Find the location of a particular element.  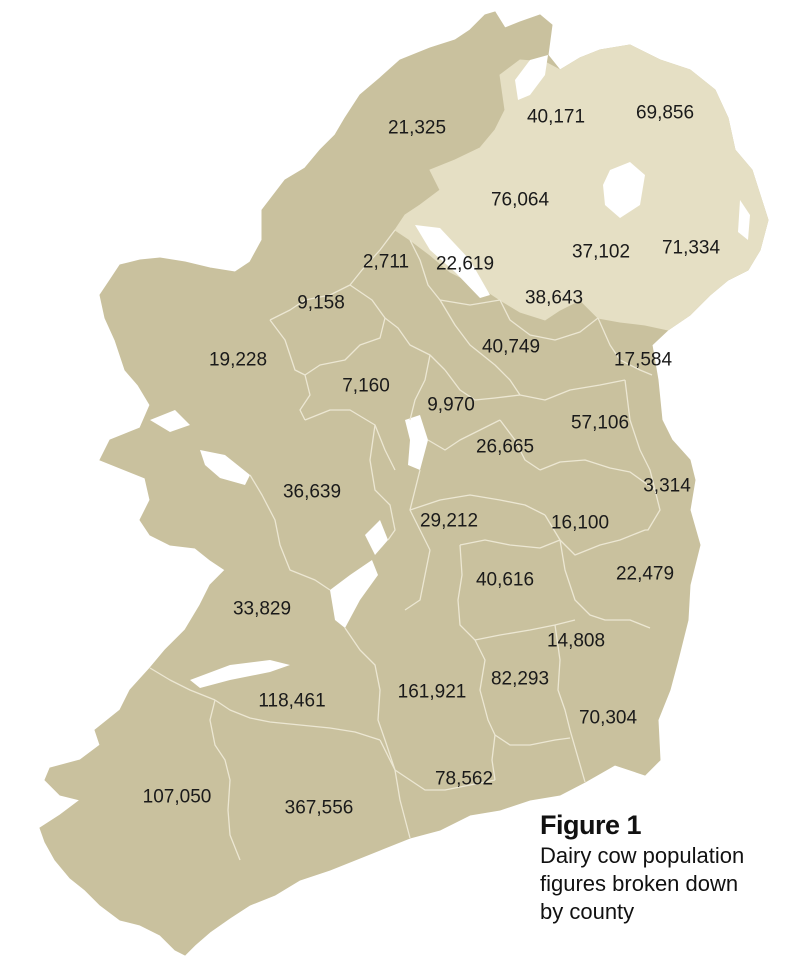

northern-ireland-region is located at coordinates (581, 187).